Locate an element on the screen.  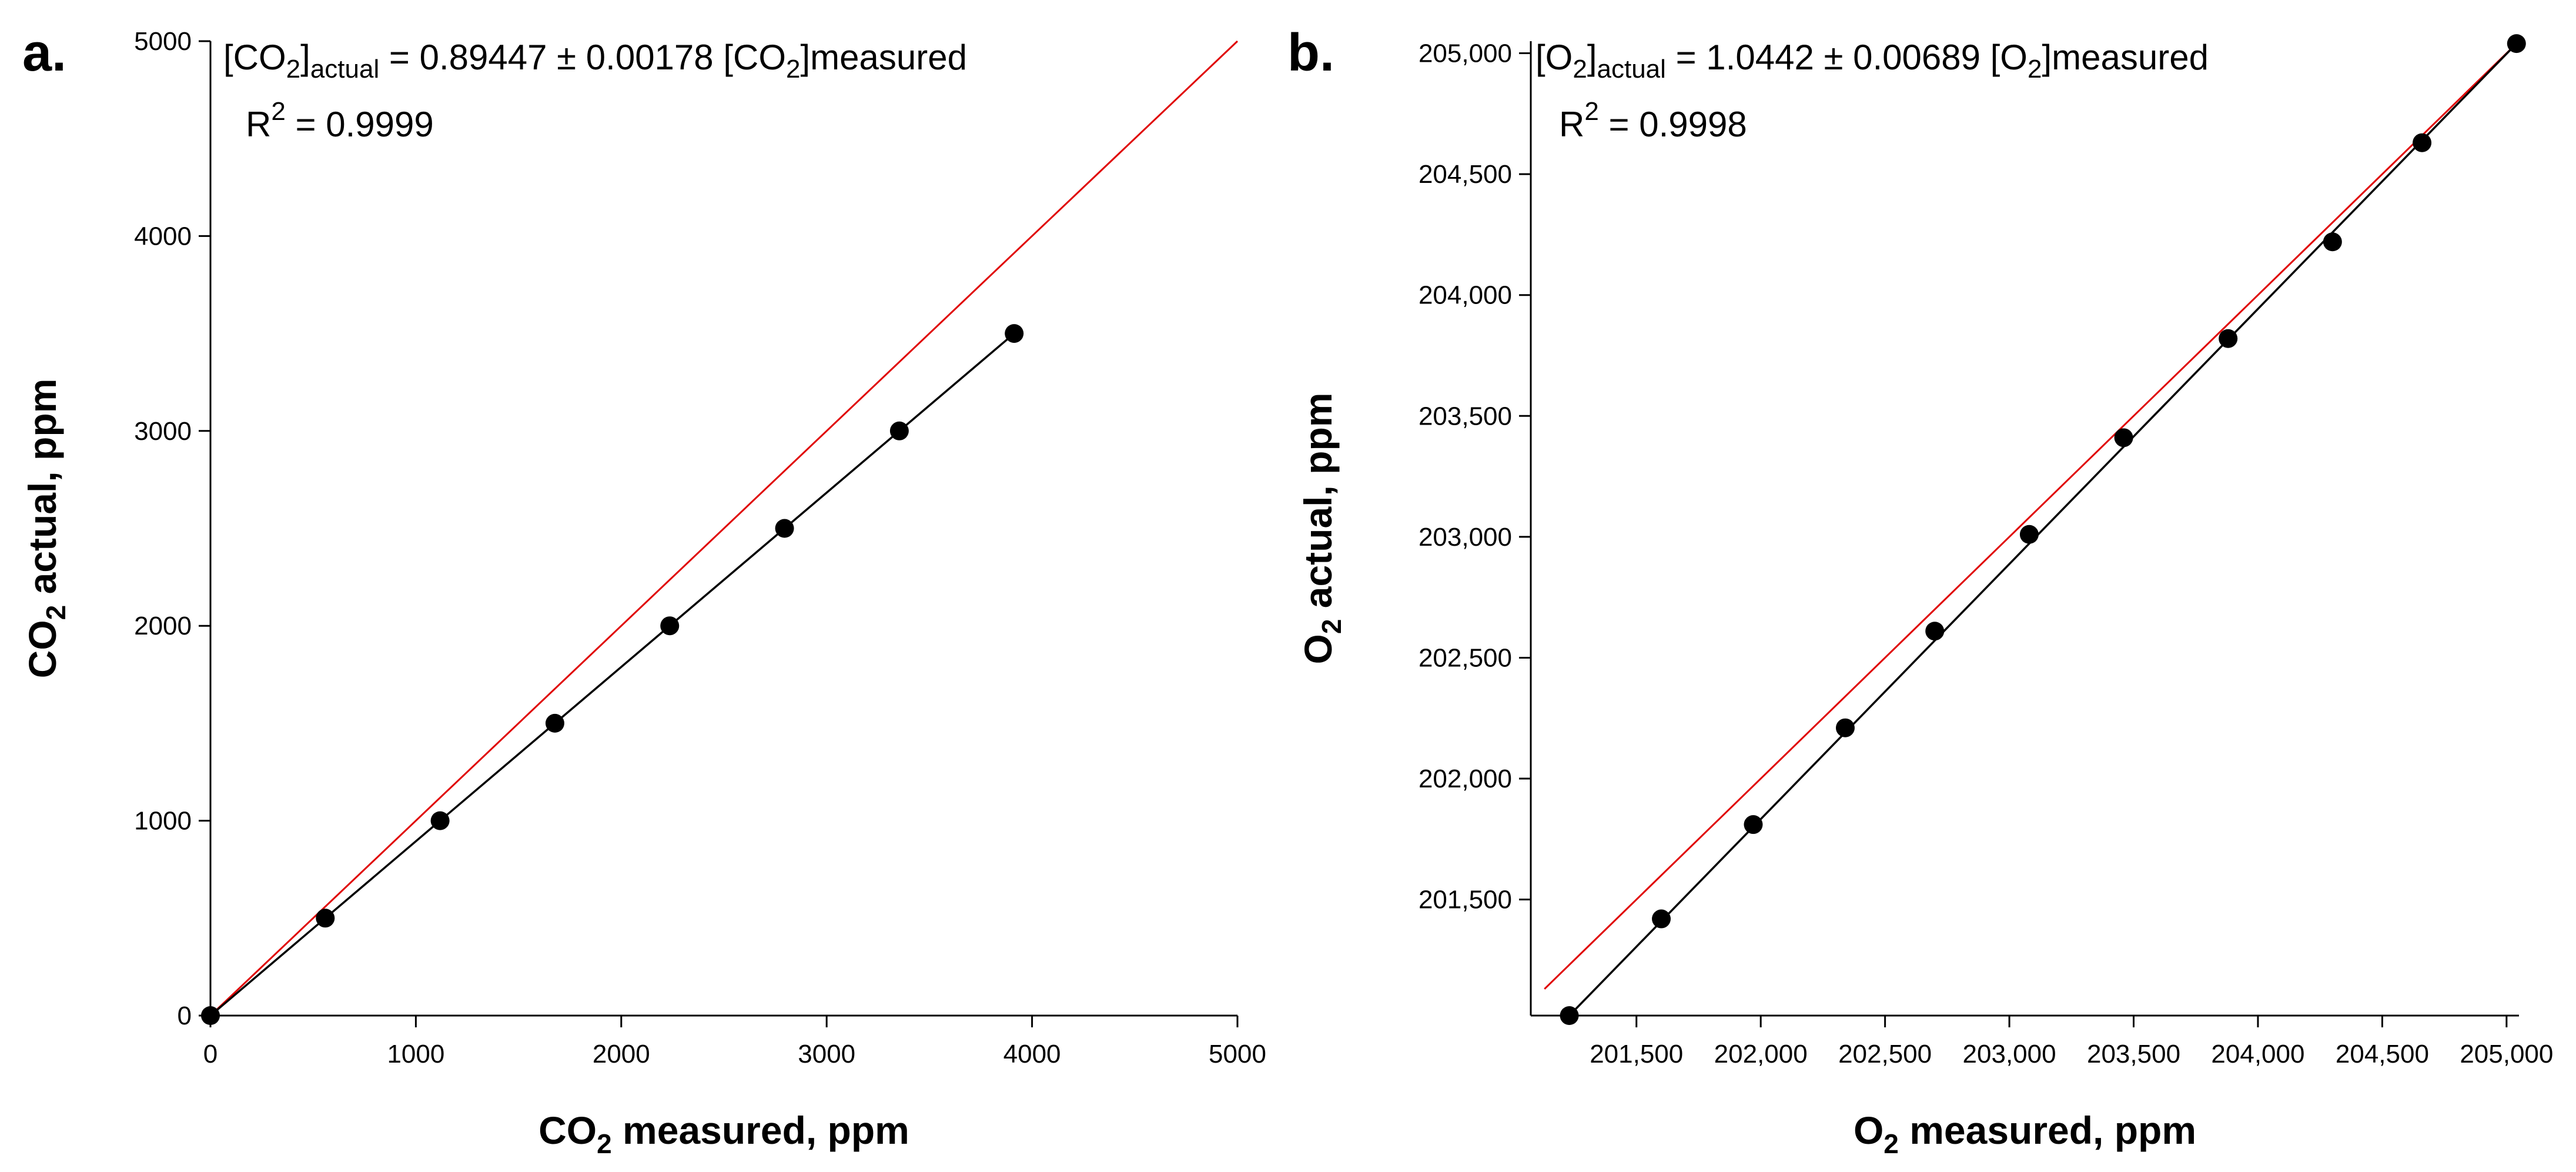
y-tick-label: 1000 is located at coordinates (163, 821).